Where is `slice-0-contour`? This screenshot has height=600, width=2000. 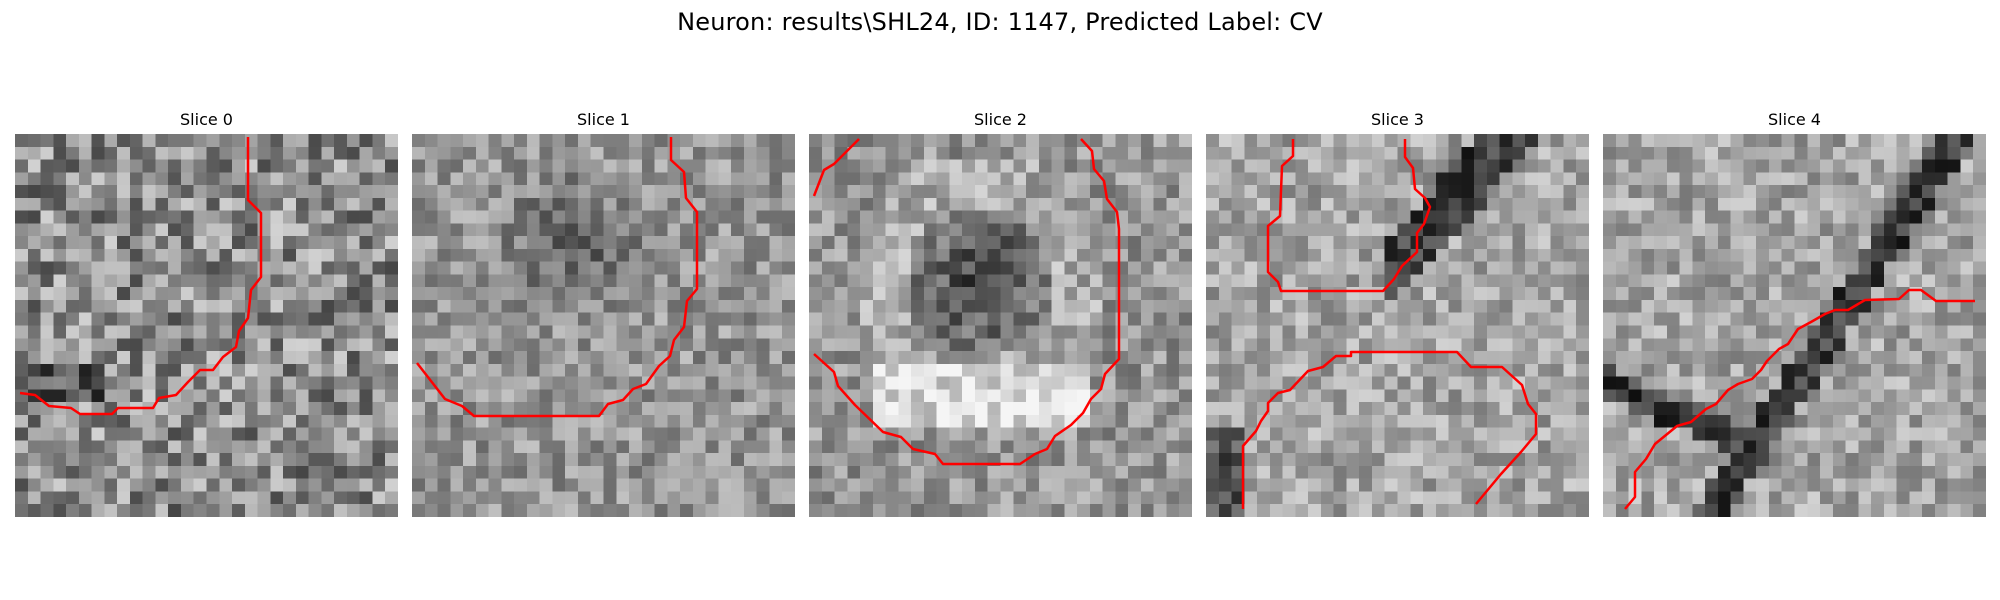 slice-0-contour is located at coordinates (141, 276).